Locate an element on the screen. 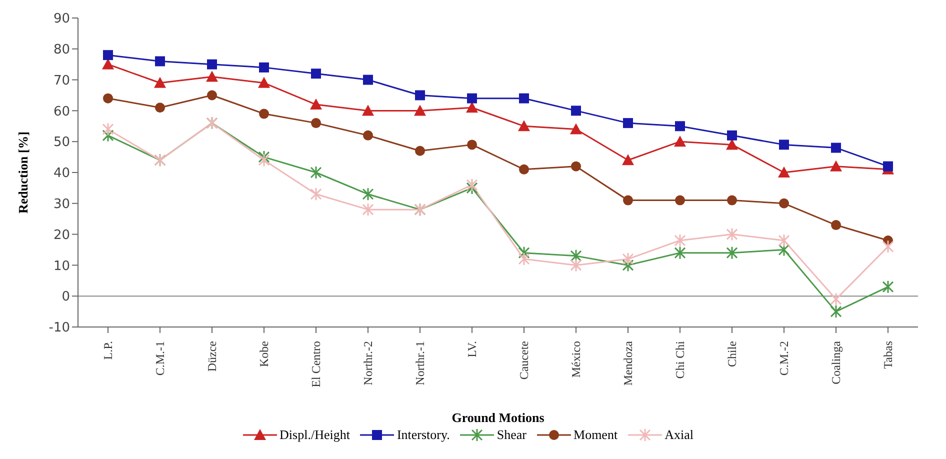  x-axis-title: Ground Motions is located at coordinates (498, 417).